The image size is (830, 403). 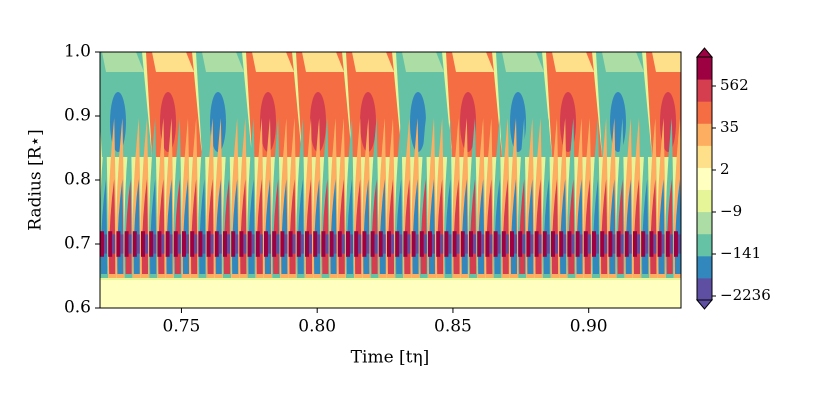 I want to click on colorbar-tick-label: 562, so click(x=734, y=85).